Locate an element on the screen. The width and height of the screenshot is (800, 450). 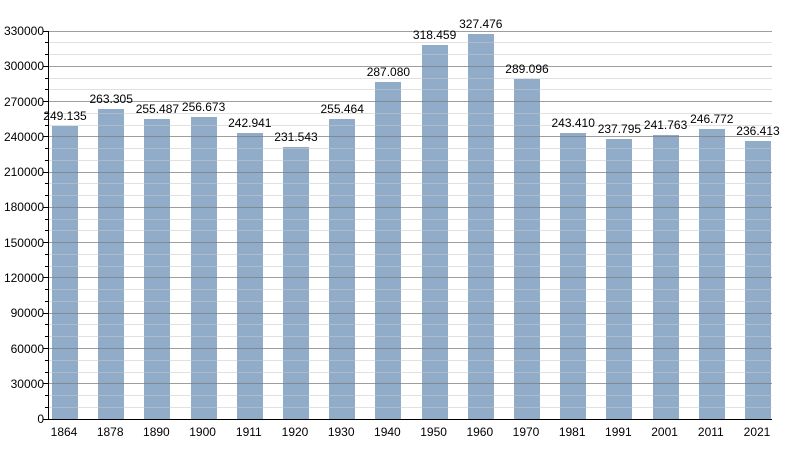
bar-value-label: 243.410 is located at coordinates (573, 122).